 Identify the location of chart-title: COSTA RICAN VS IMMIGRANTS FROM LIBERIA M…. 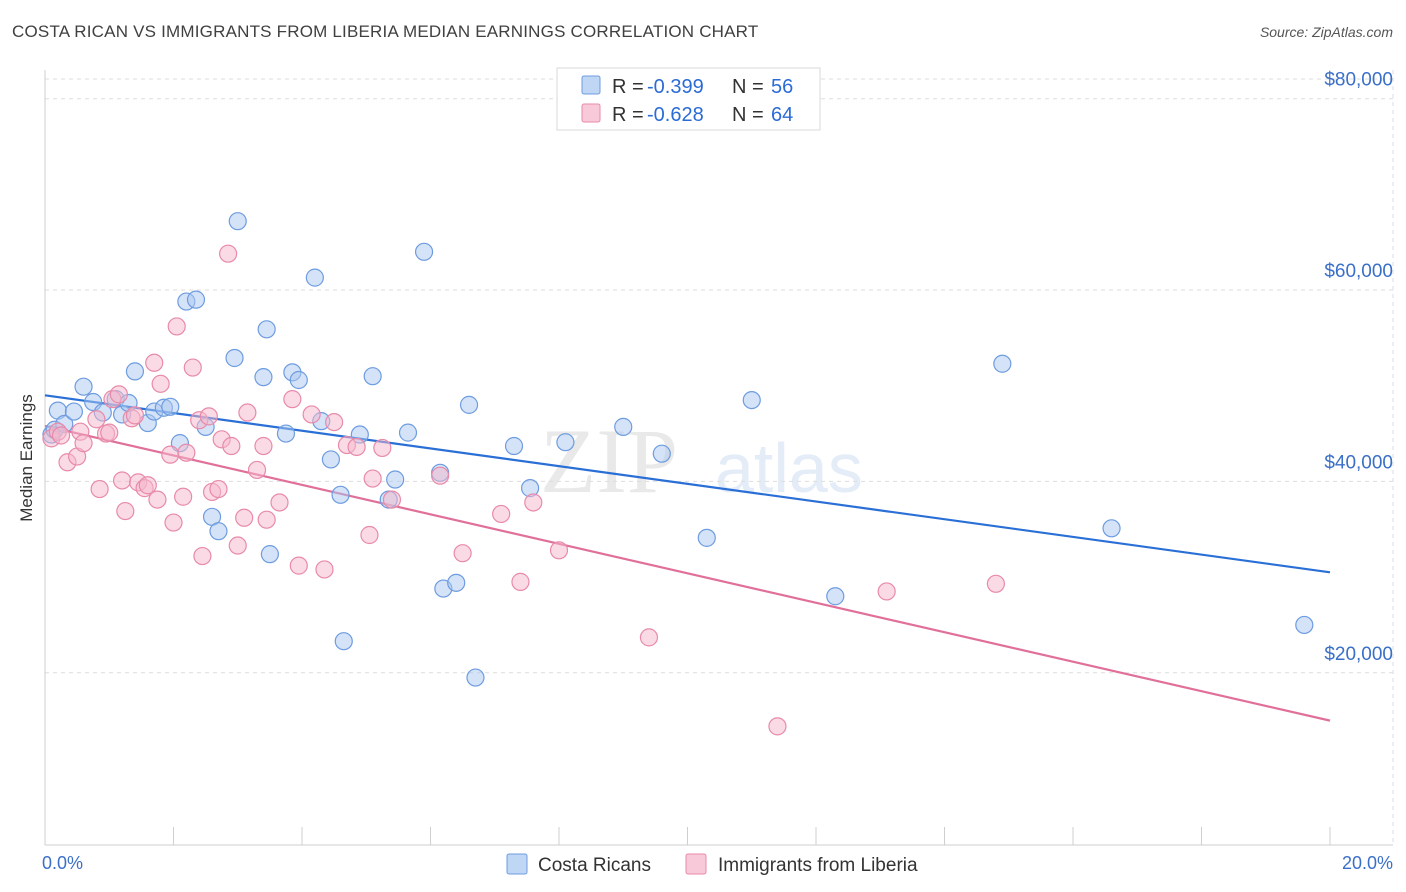
(385, 31).